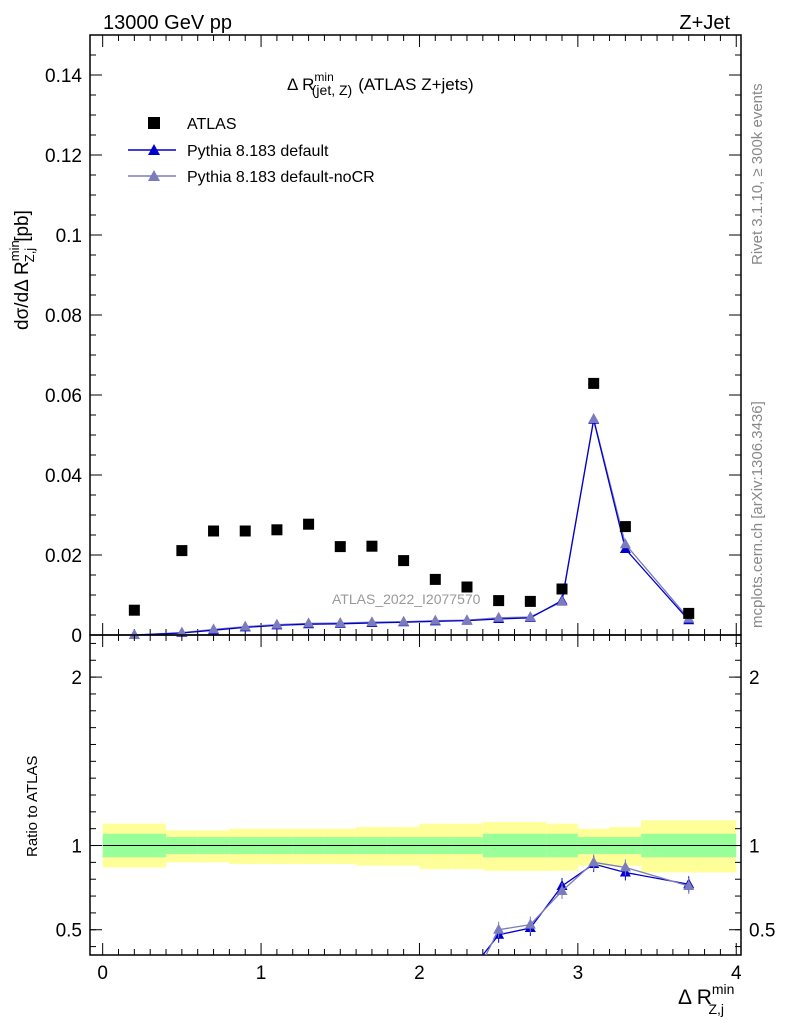 The width and height of the screenshot is (786, 1024). I want to click on plot-title-main: Δ R, so click(300, 84).